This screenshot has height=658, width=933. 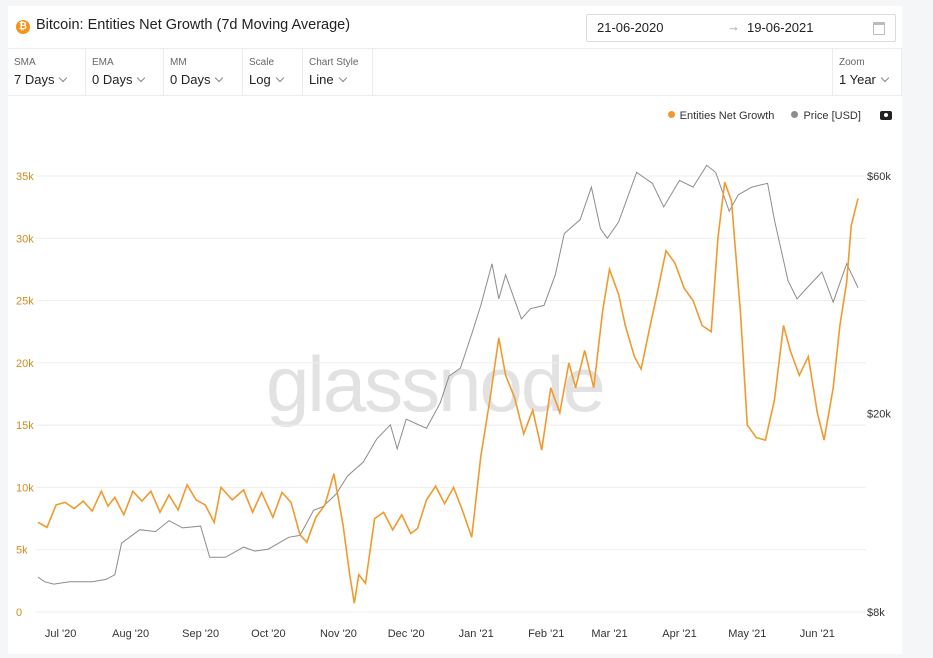 What do you see at coordinates (886, 115) in the screenshot?
I see `camera-icon` at bounding box center [886, 115].